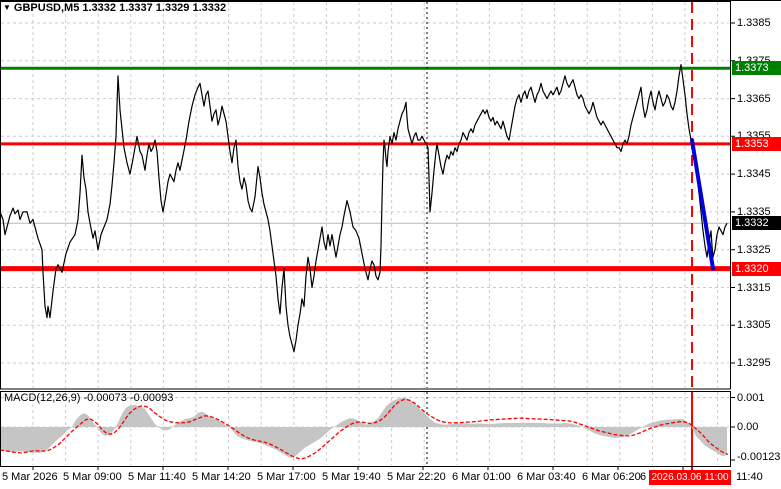 The height and width of the screenshot is (489, 781). What do you see at coordinates (30, 477) in the screenshot?
I see `time-axis-label: 5 Mar 2026` at bounding box center [30, 477].